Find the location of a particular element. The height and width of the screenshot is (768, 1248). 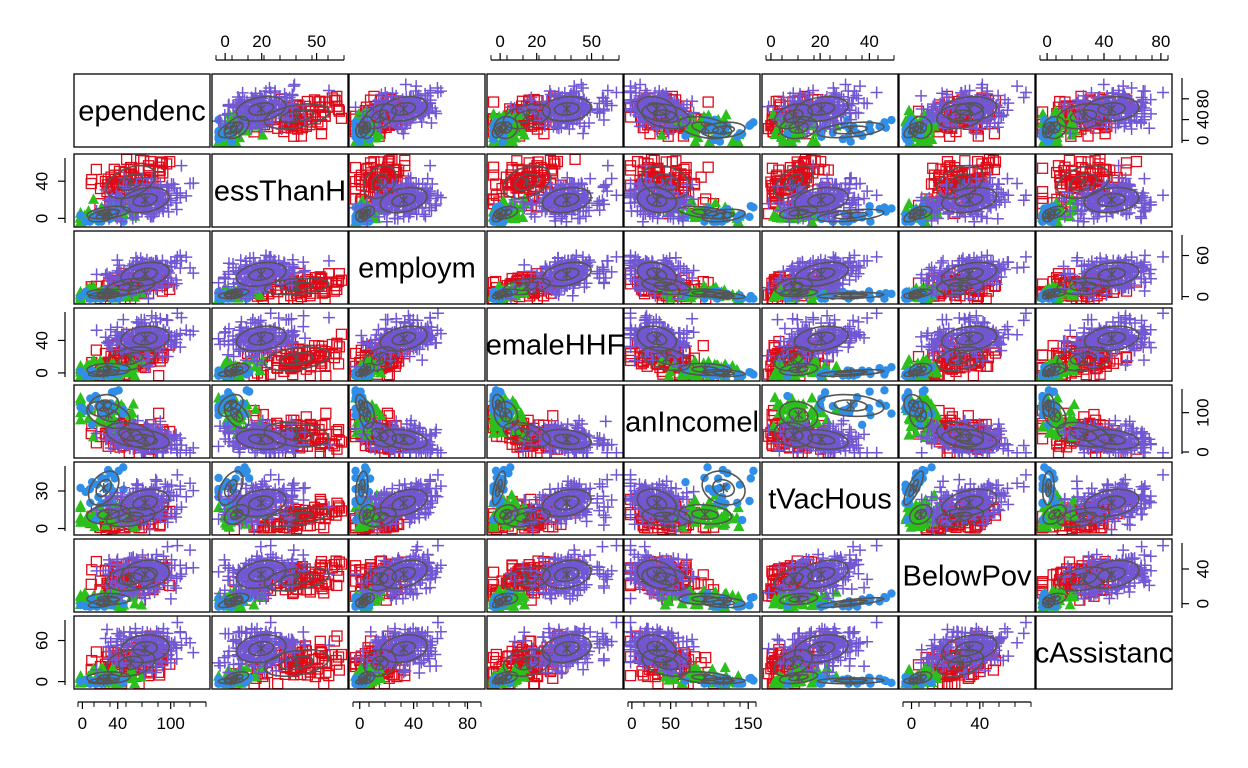

panel-r2-c3 is located at coordinates (417, 190).